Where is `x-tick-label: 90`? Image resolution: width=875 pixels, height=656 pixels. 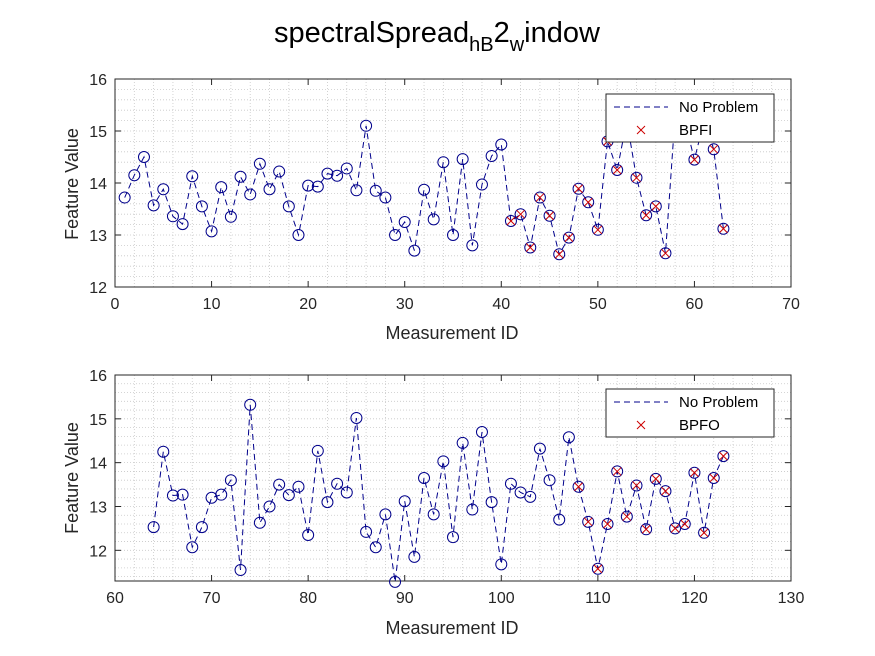 x-tick-label: 90 is located at coordinates (405, 598).